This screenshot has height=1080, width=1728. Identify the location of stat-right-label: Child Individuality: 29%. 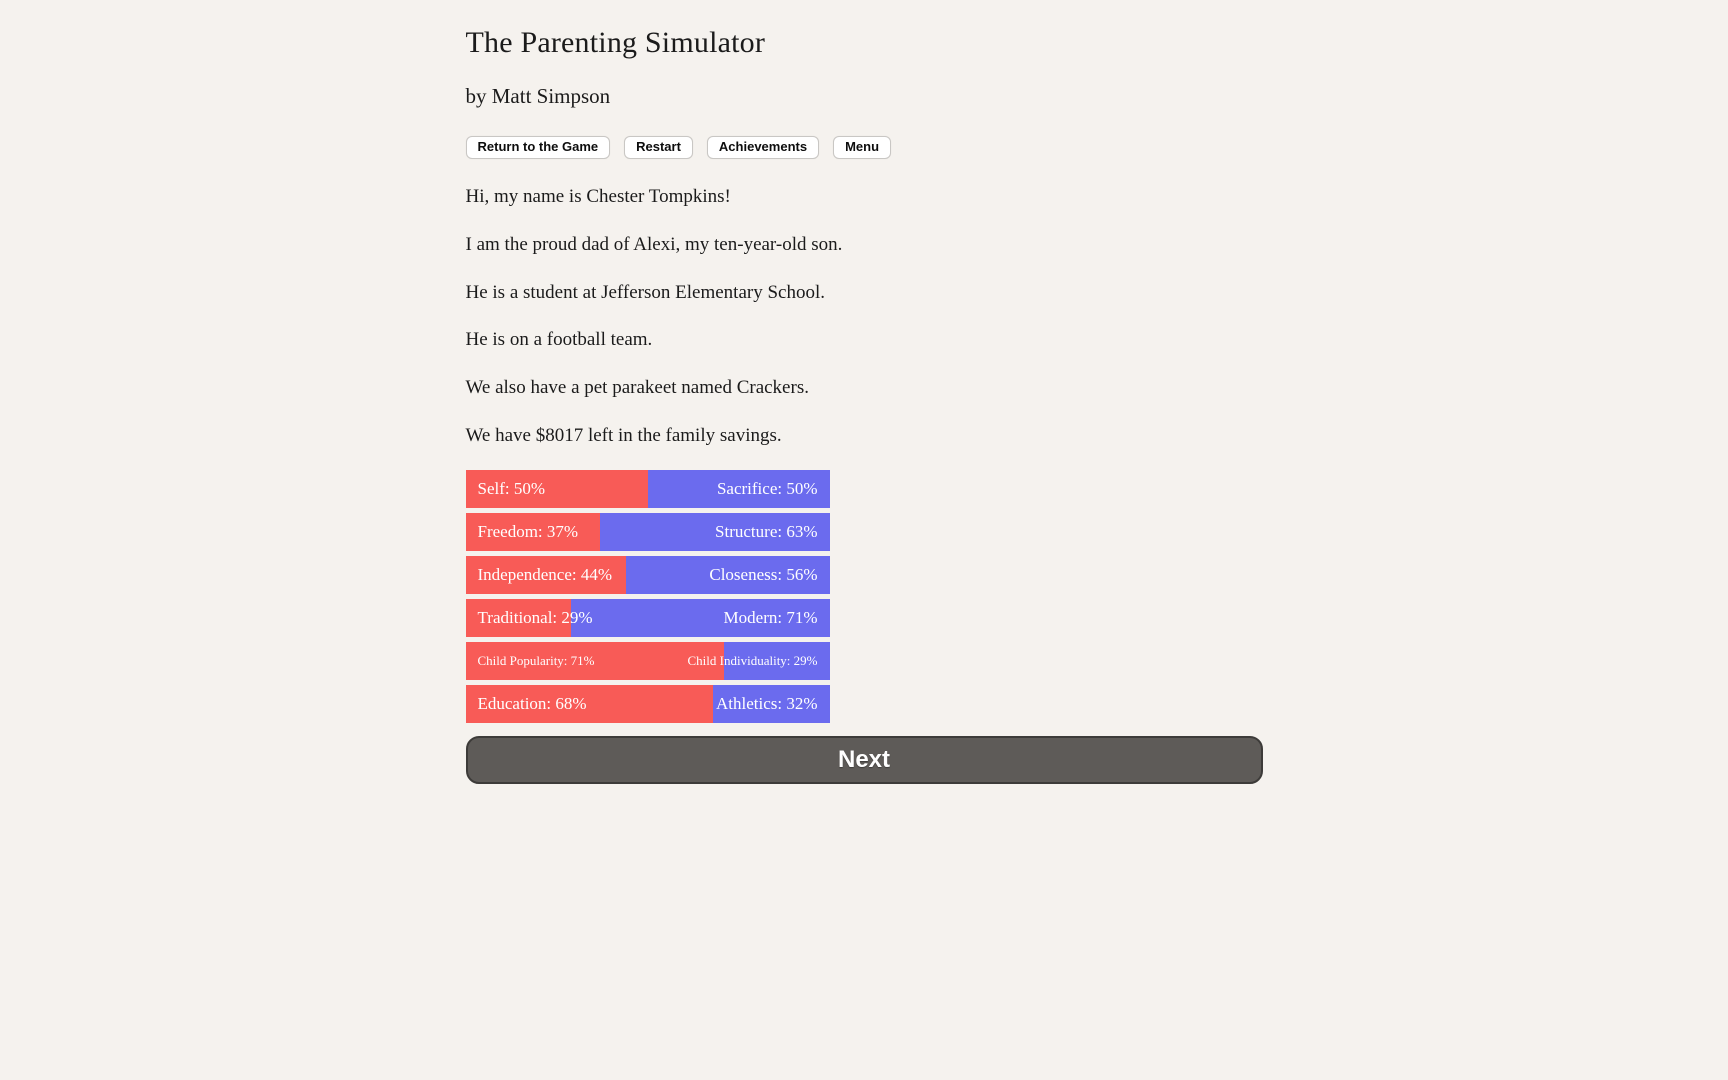
(752, 661).